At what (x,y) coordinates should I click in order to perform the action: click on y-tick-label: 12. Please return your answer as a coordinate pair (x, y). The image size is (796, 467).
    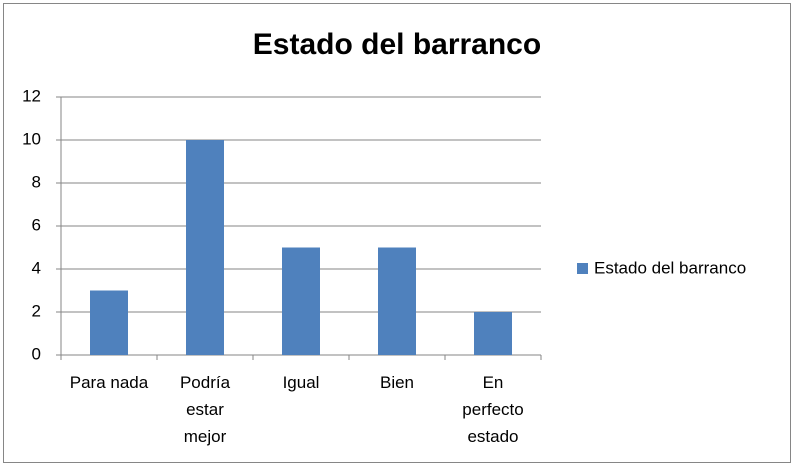
    Looking at the image, I should click on (31, 95).